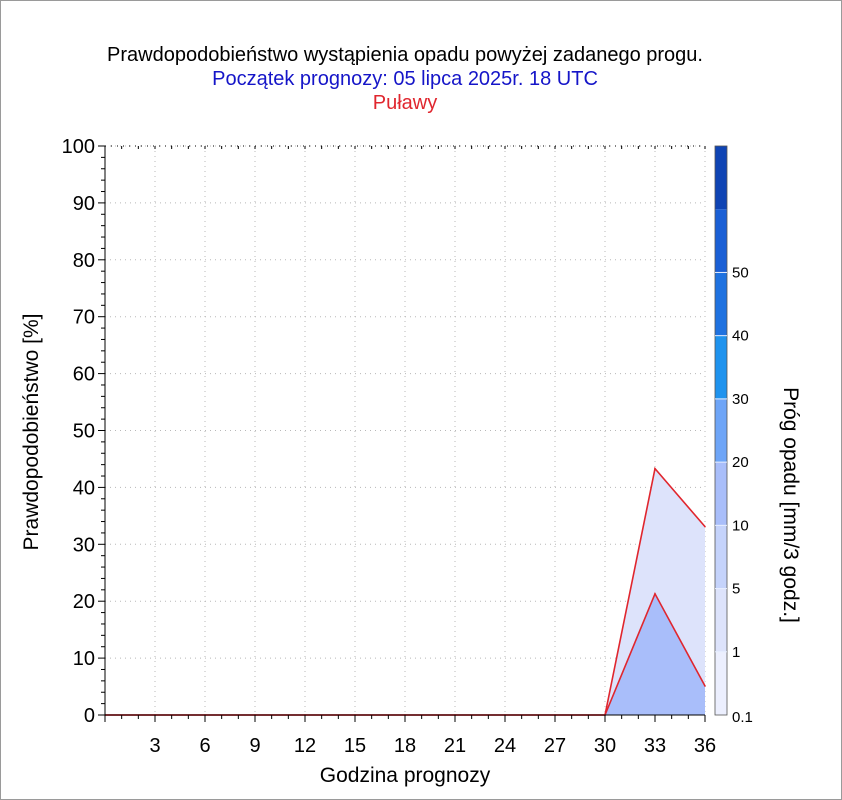 The height and width of the screenshot is (800, 842). What do you see at coordinates (84, 488) in the screenshot?
I see `y-tick-label: 40` at bounding box center [84, 488].